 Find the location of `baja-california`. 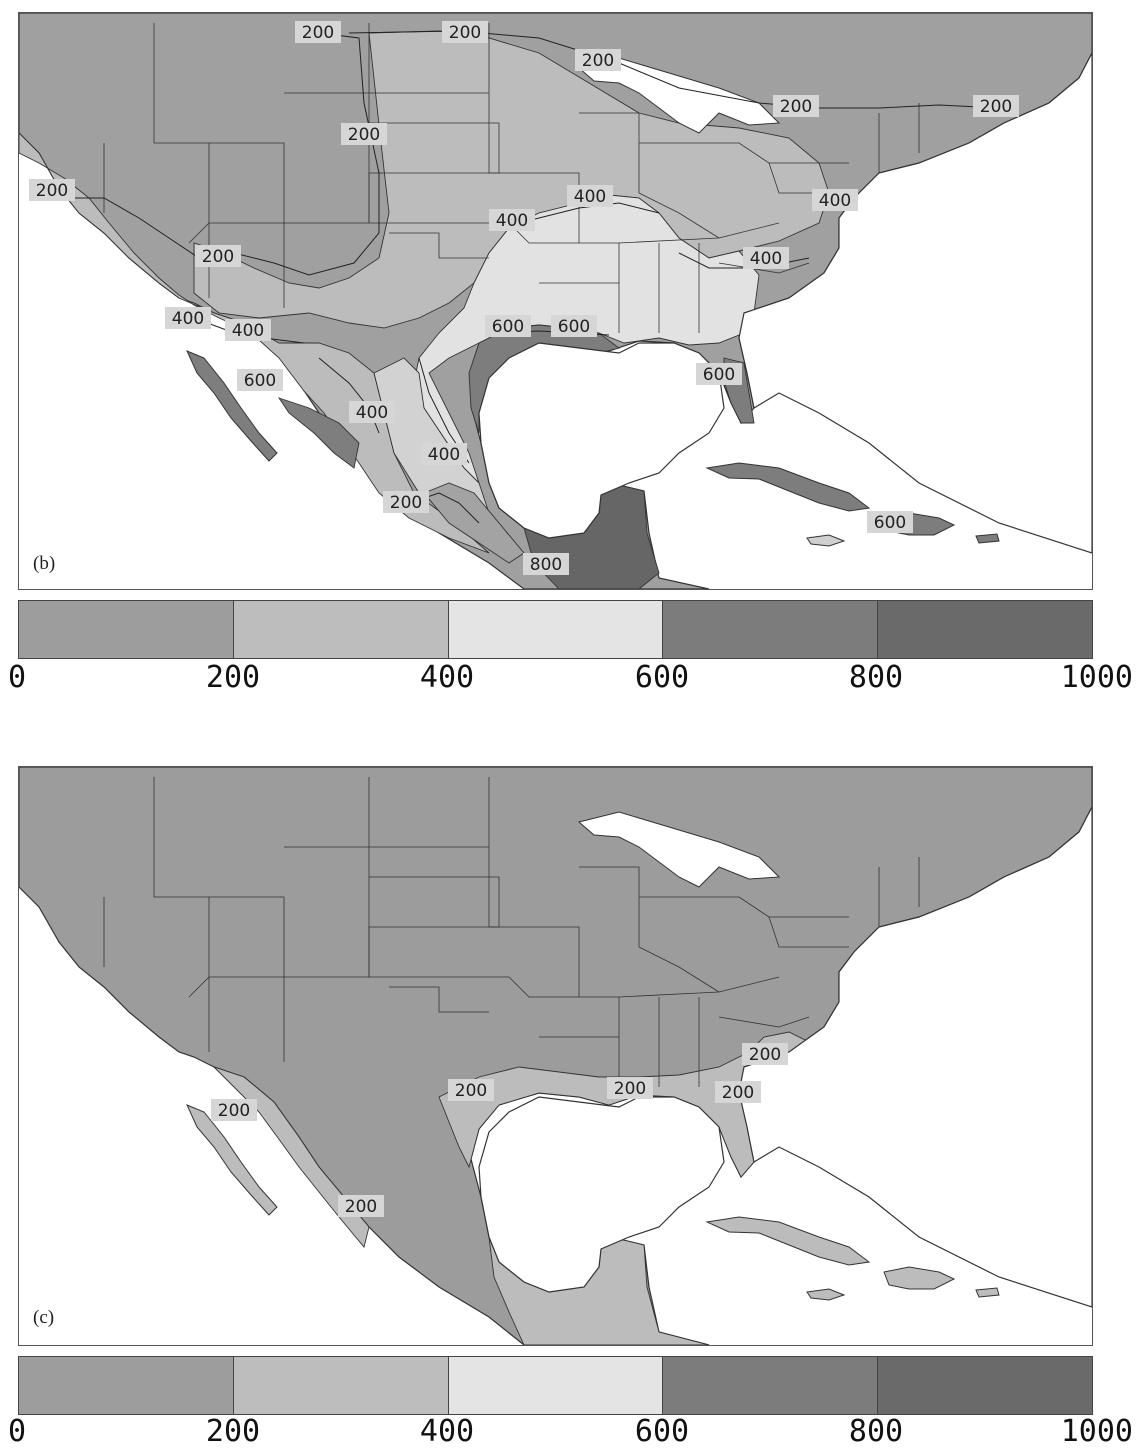

baja-california is located at coordinates (232, 406).